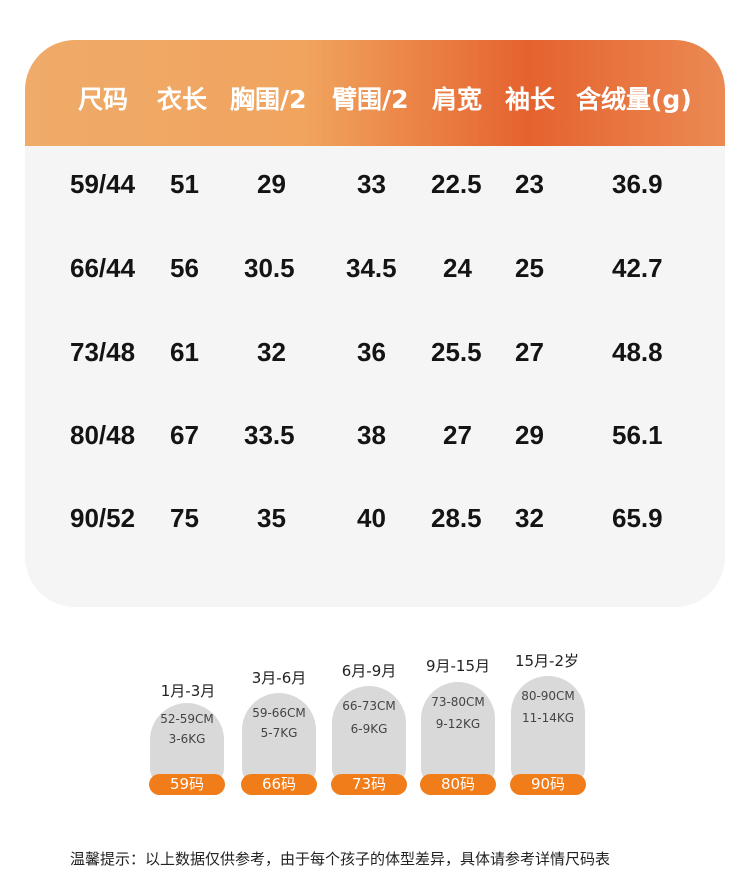  What do you see at coordinates (548, 696) in the screenshot?
I see `height-range: 80-90CM` at bounding box center [548, 696].